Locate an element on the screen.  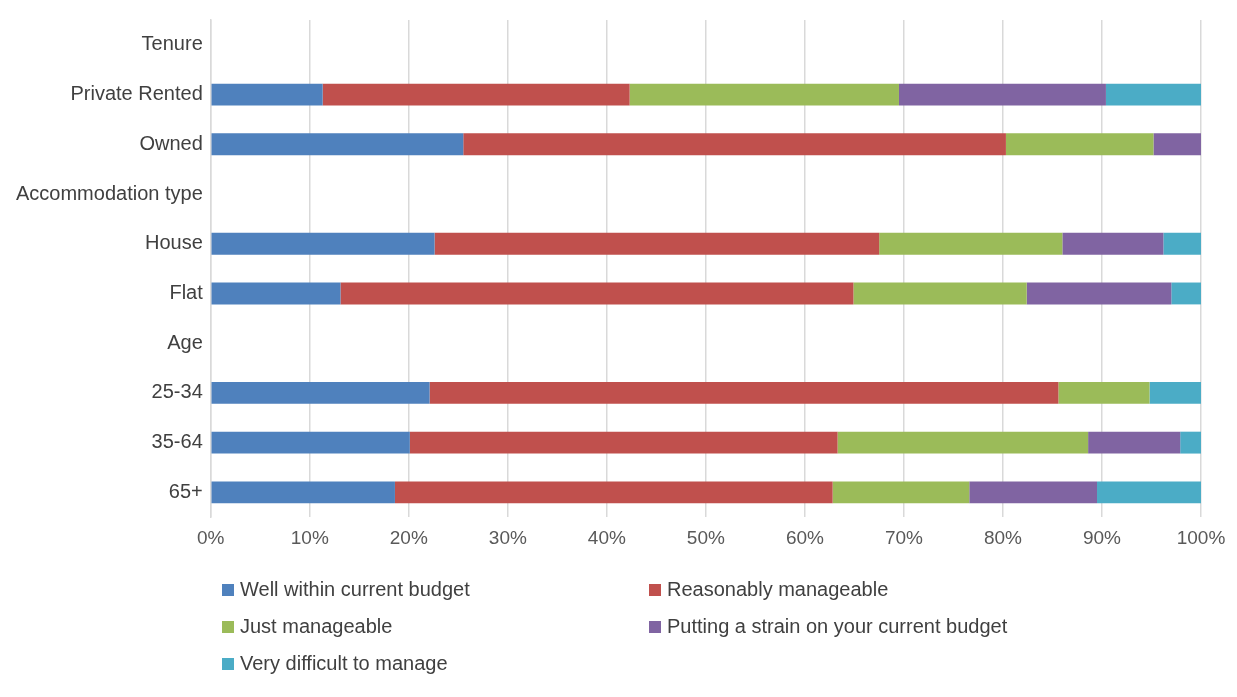
x-tick-label: 80% is located at coordinates (1003, 537).